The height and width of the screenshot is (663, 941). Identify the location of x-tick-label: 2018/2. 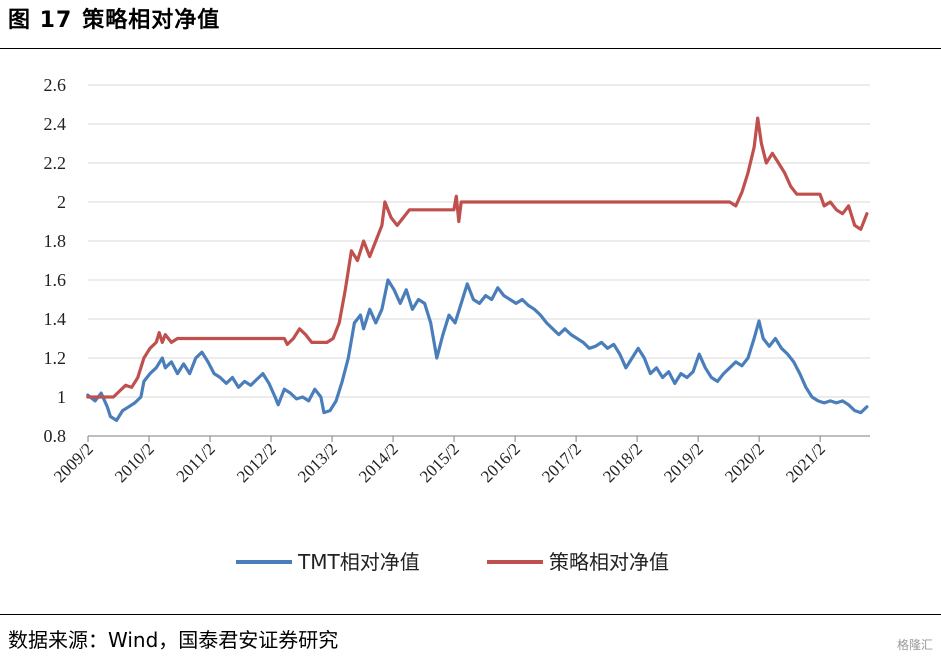
(622, 462).